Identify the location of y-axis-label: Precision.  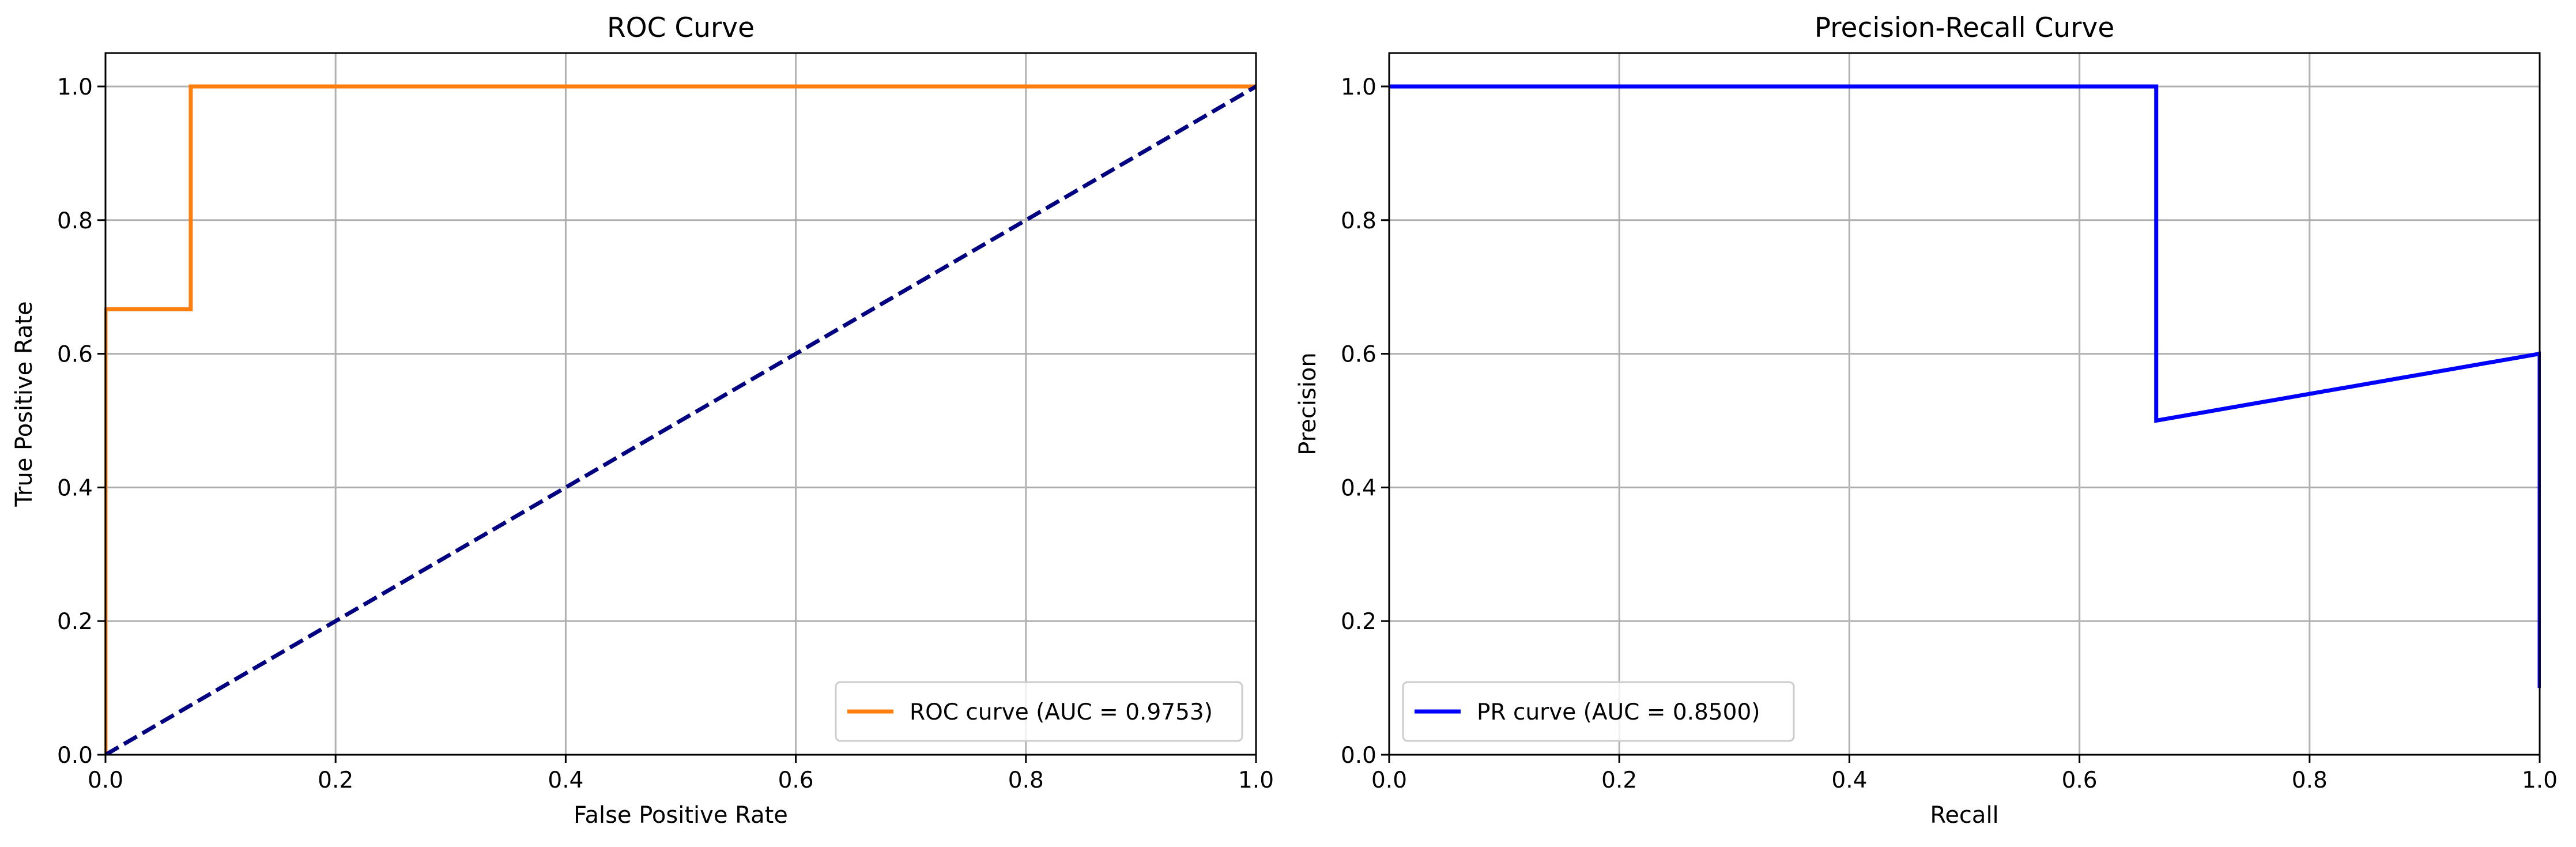
(1308, 403).